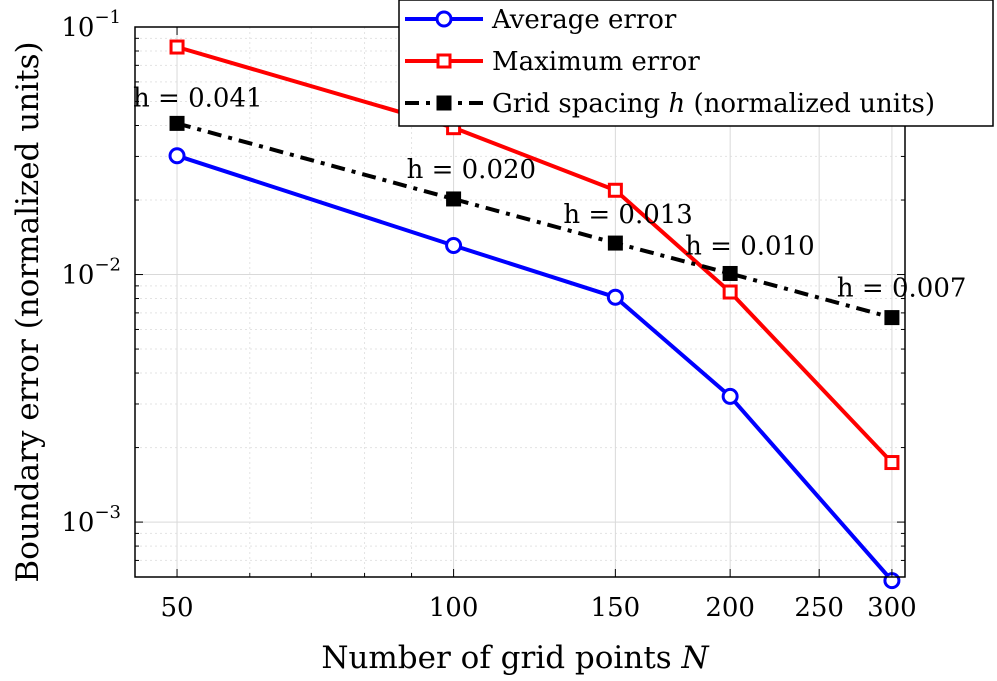 This screenshot has height=681, width=997. Describe the element at coordinates (176, 608) in the screenshot. I see `x-tick-label: 50` at that location.